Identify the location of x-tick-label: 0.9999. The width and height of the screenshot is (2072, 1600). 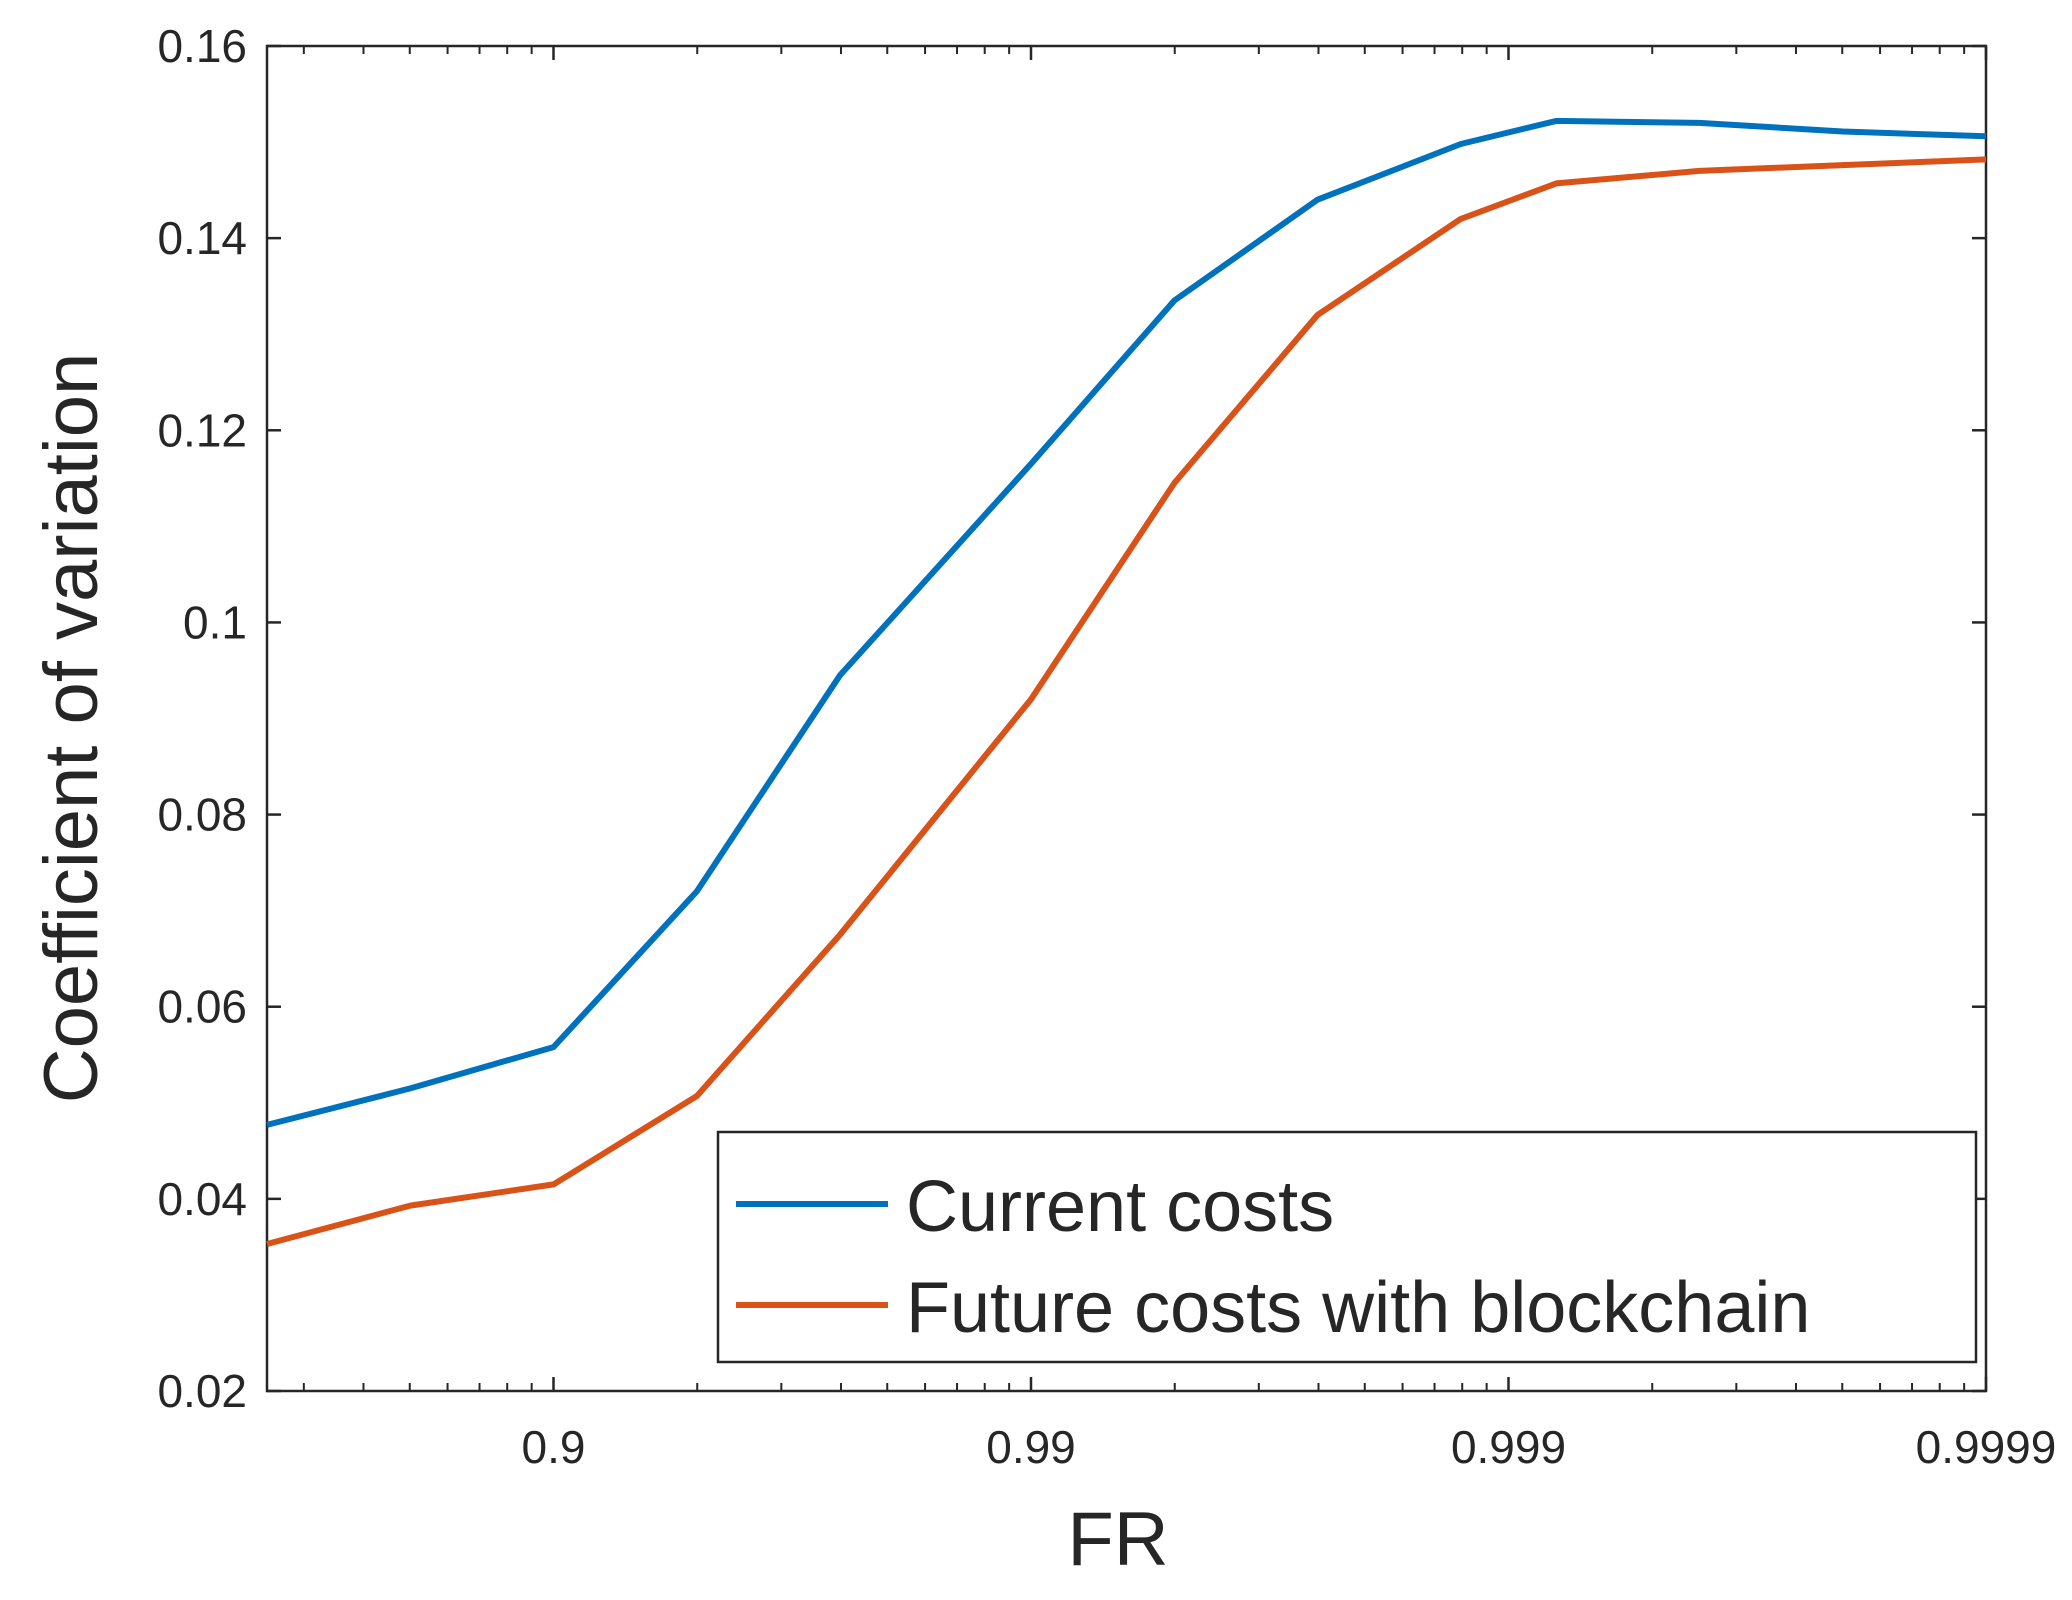
(1986, 1447).